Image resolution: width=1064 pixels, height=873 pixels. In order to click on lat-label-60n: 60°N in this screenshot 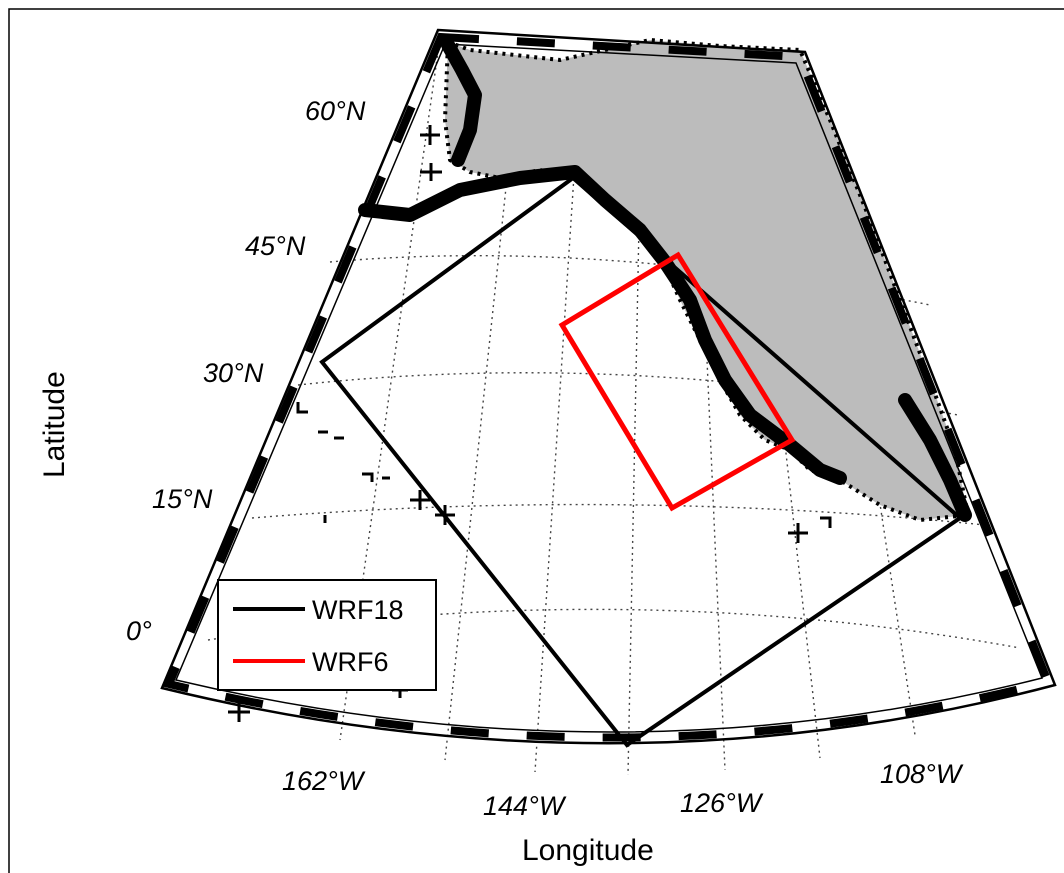, I will do `click(335, 111)`.